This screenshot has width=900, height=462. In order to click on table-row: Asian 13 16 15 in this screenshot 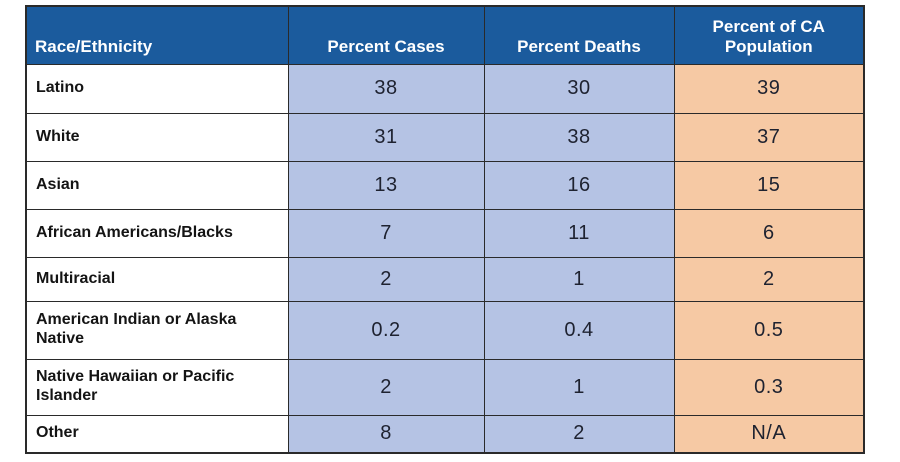, I will do `click(445, 185)`.